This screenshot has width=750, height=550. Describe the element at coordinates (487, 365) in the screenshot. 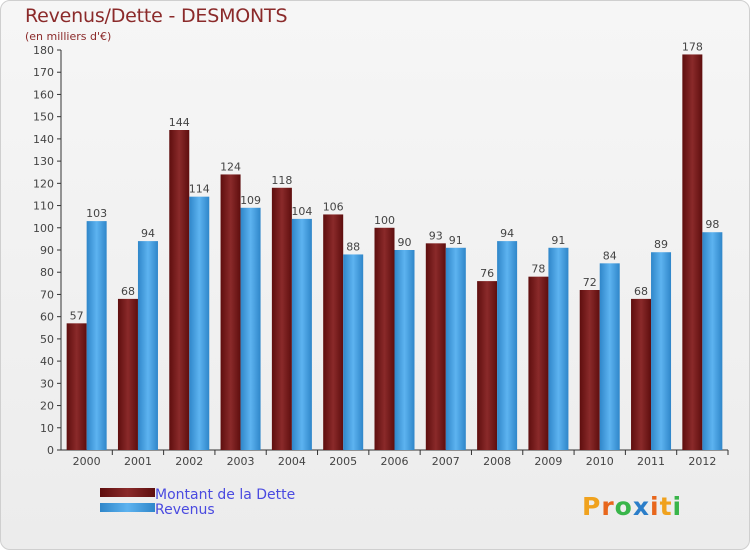

I see `bar-debt-2008` at that location.